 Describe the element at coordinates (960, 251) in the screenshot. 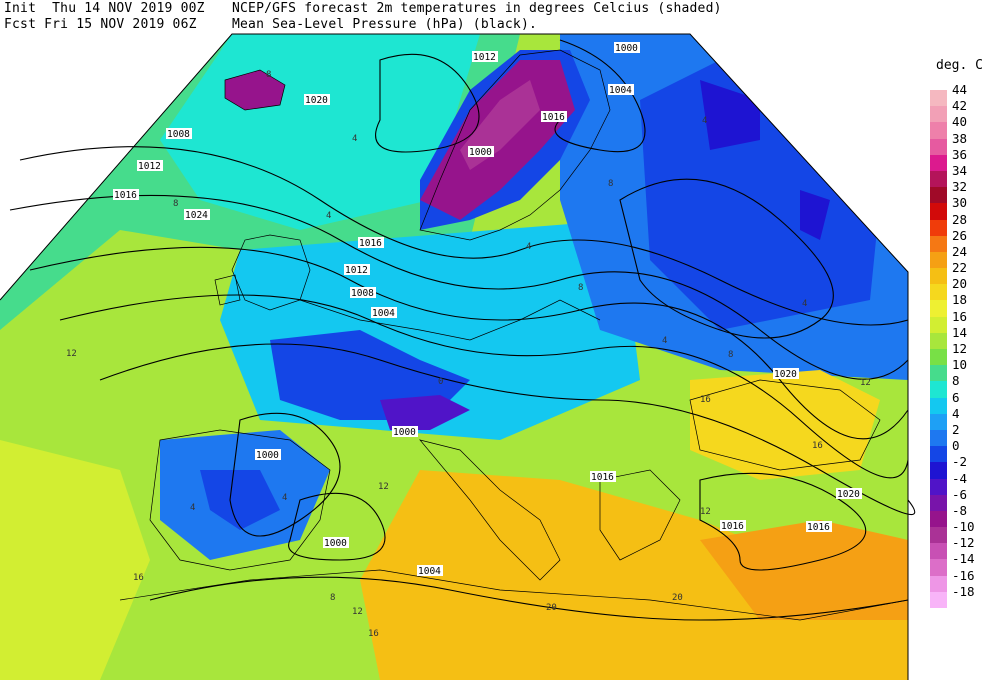

I see `legend-label: 24` at that location.